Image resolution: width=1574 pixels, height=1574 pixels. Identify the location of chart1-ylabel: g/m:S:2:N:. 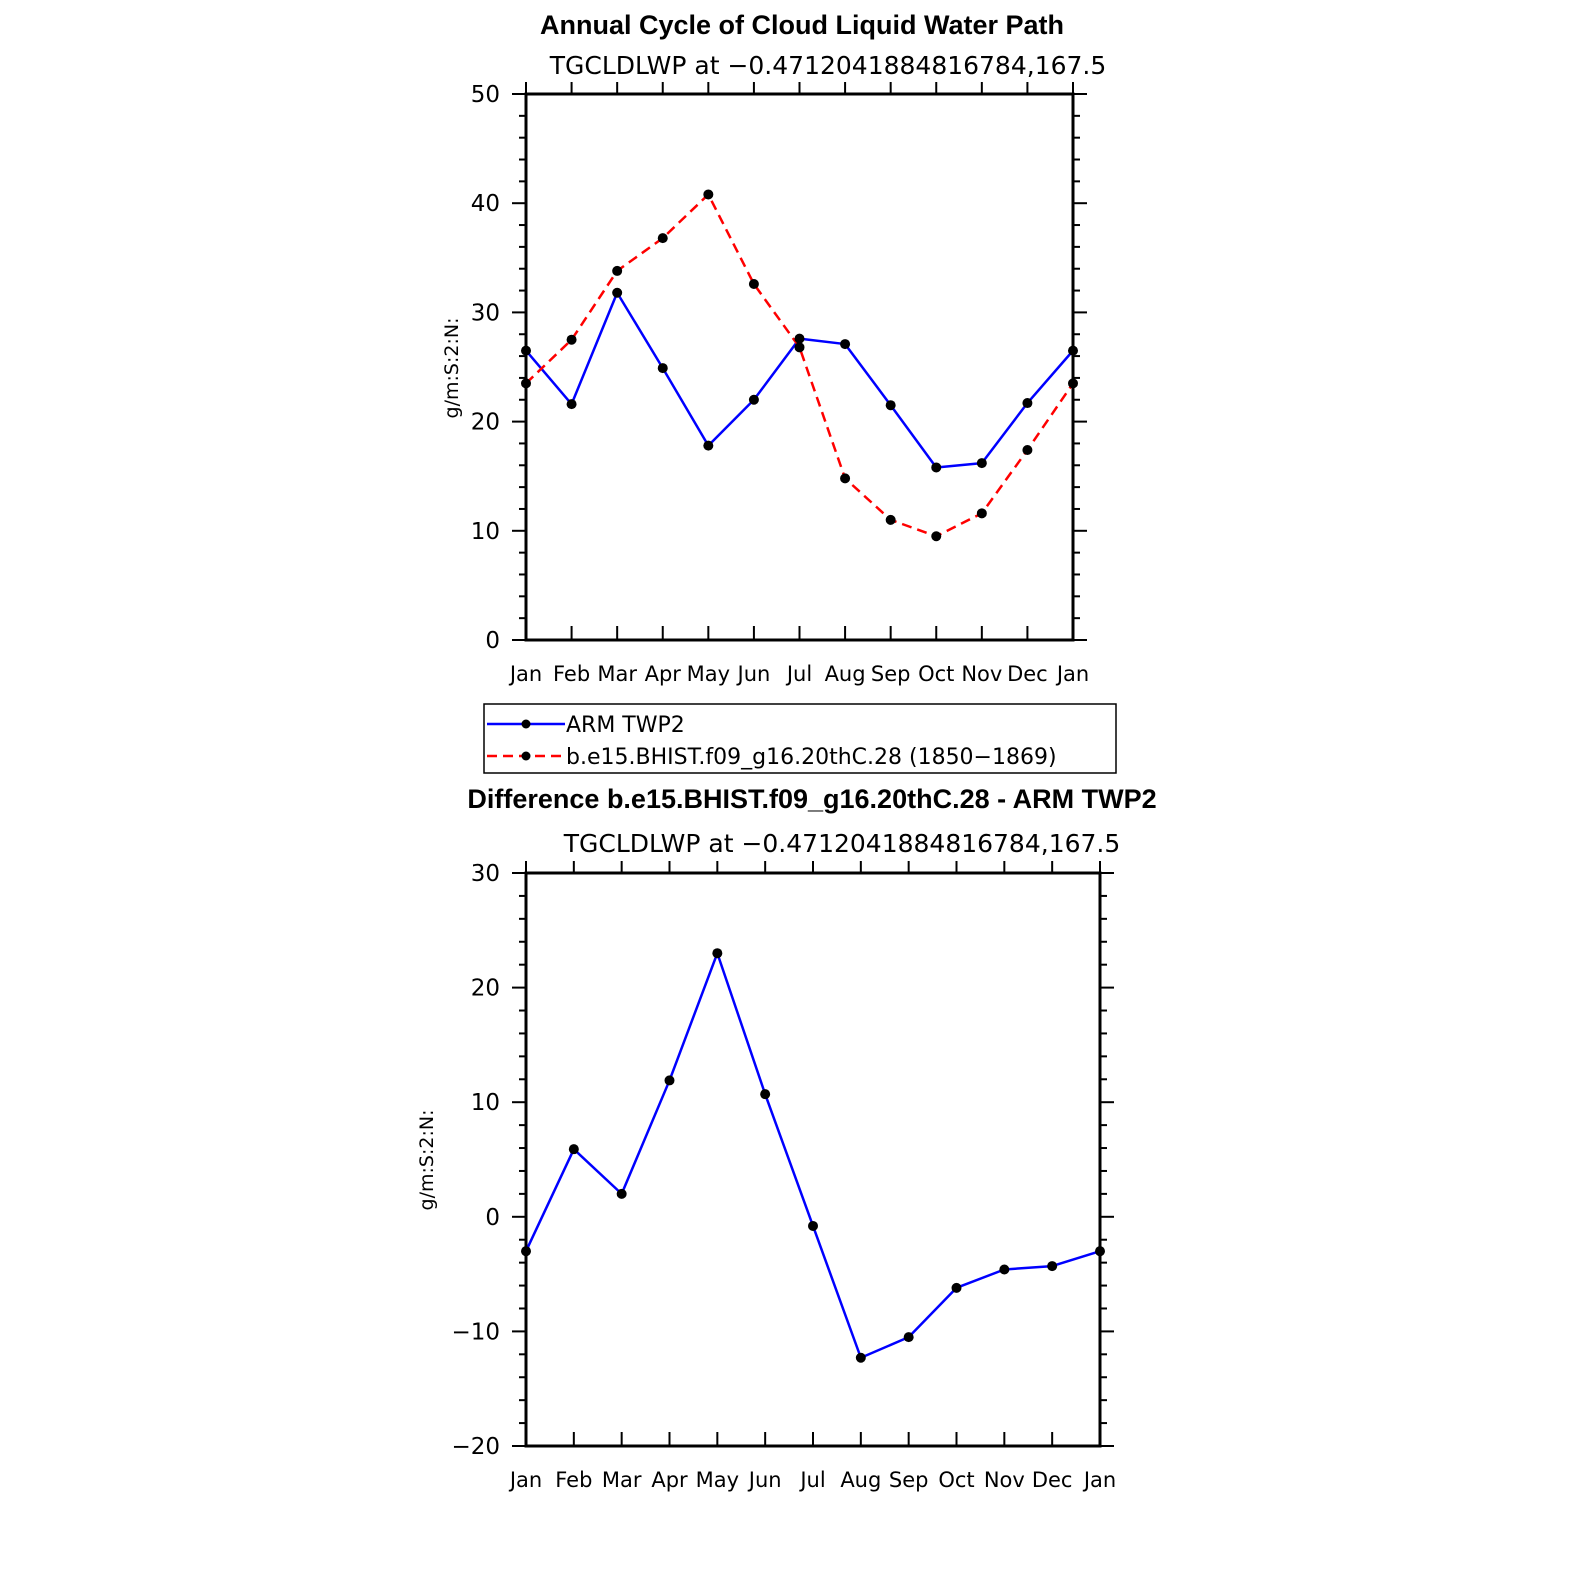
(452, 368).